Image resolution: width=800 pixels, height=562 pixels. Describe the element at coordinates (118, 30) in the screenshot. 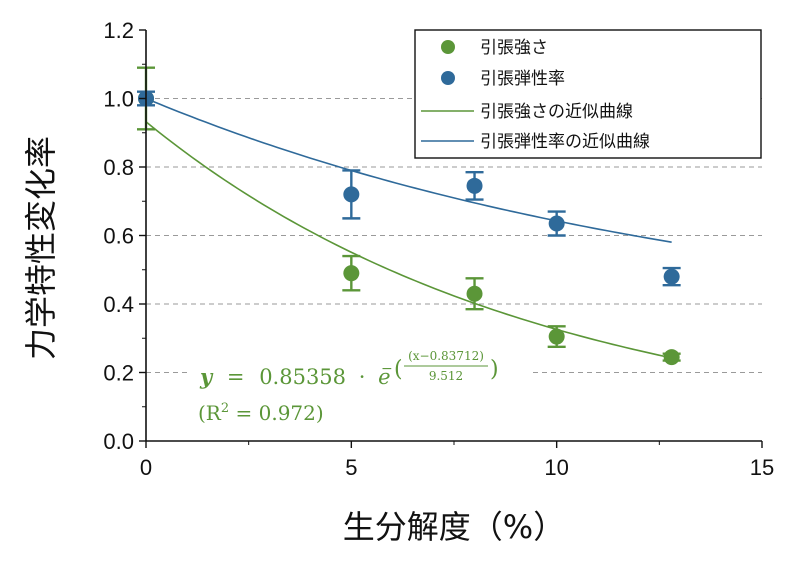

I see `y-tick-label: 1.2` at that location.